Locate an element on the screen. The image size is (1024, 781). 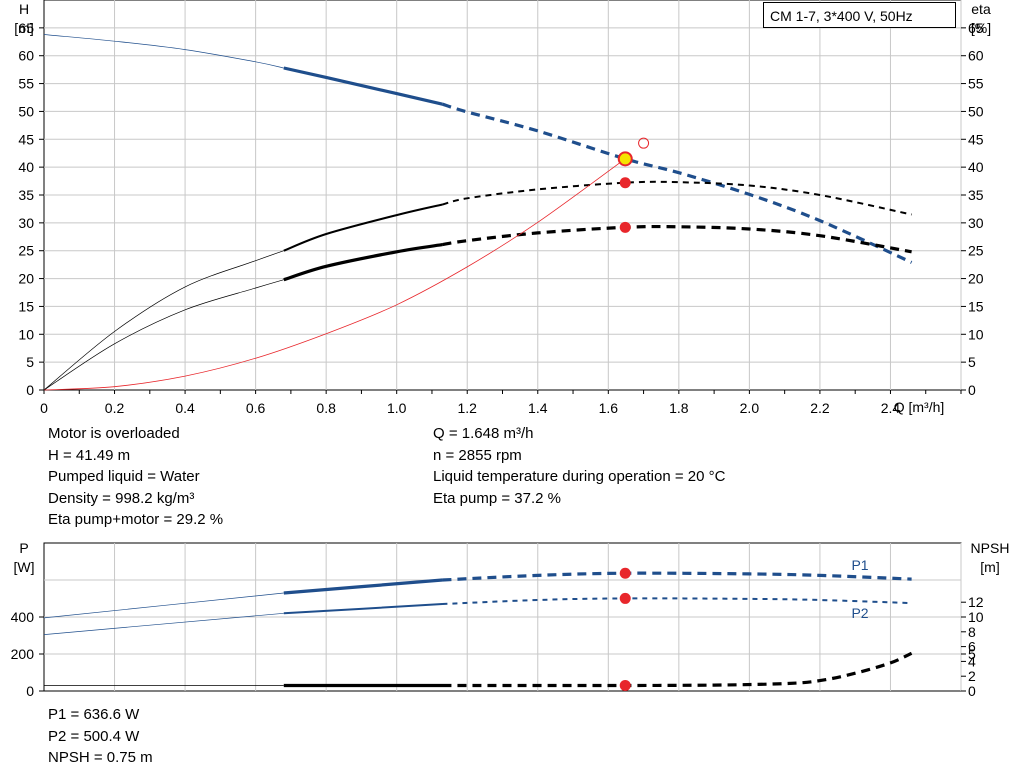
top-left-tick-label: 40 is located at coordinates (26, 167).